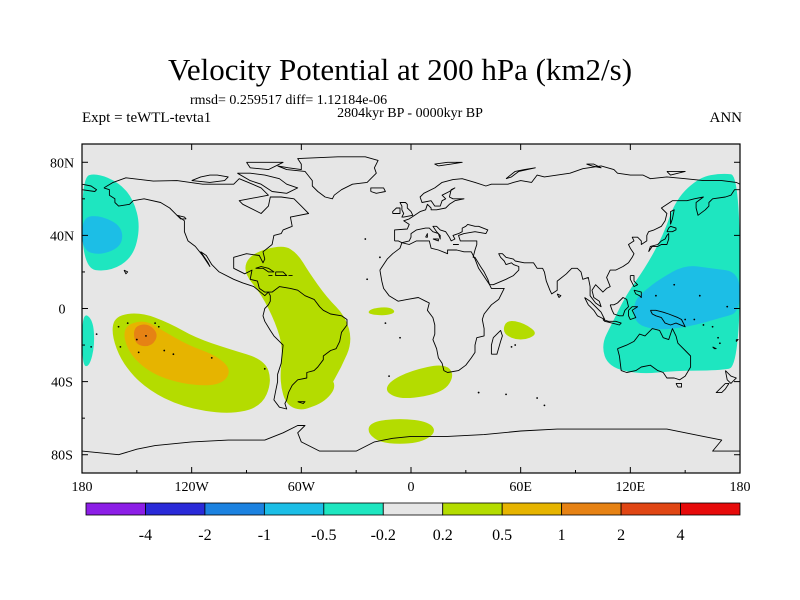  Describe the element at coordinates (264, 535) in the screenshot. I see `colorbar-label: -1` at that location.